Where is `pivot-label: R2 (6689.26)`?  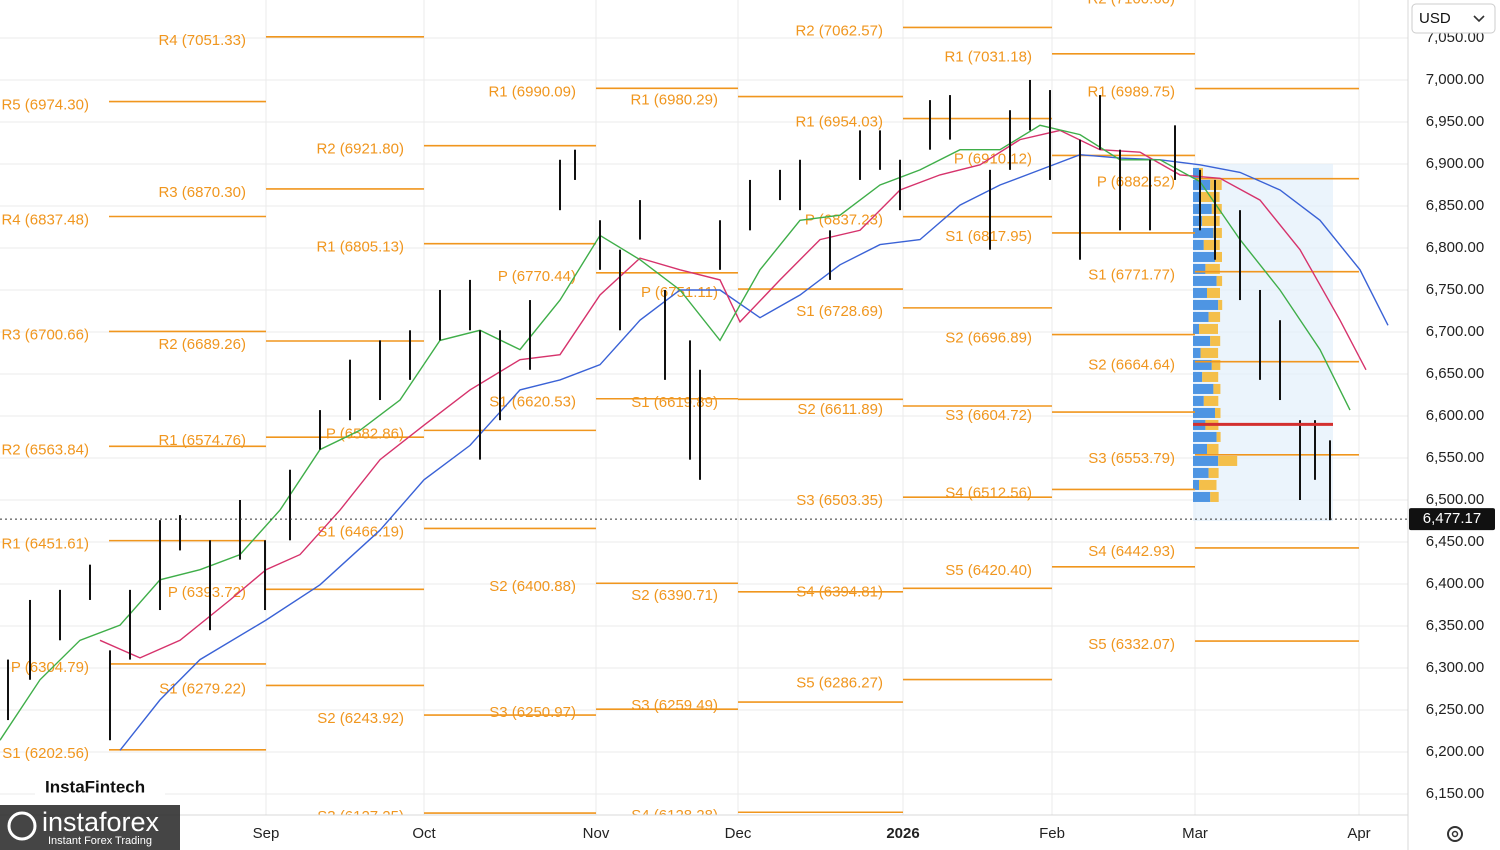 pivot-label: R2 (6689.26) is located at coordinates (202, 344).